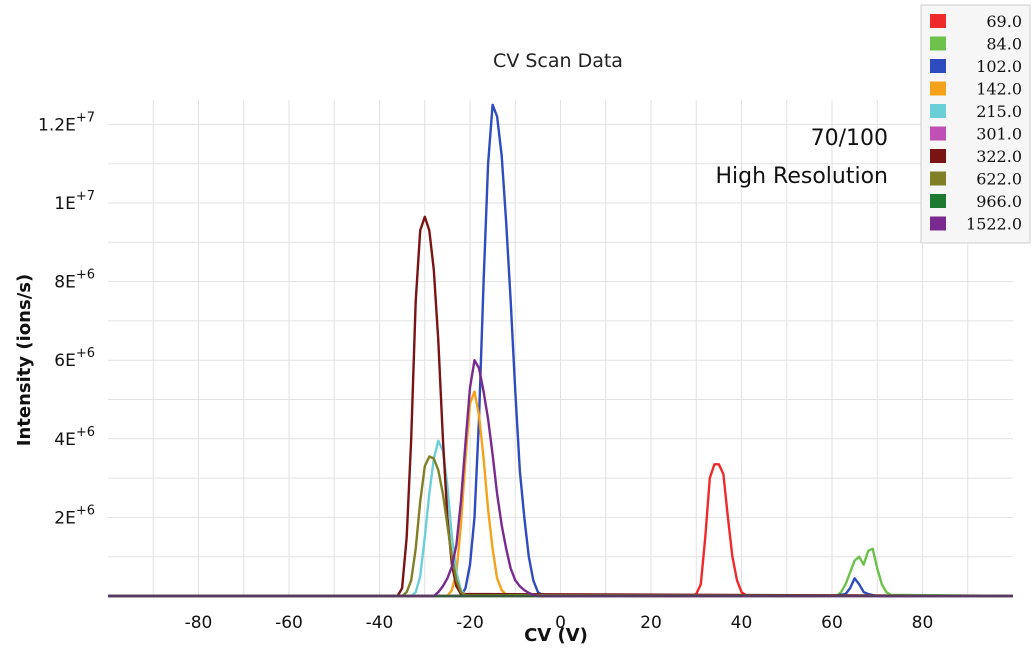 This screenshot has width=1033, height=648. What do you see at coordinates (74, 515) in the screenshot?
I see `y-tick-label: 2E+6` at bounding box center [74, 515].